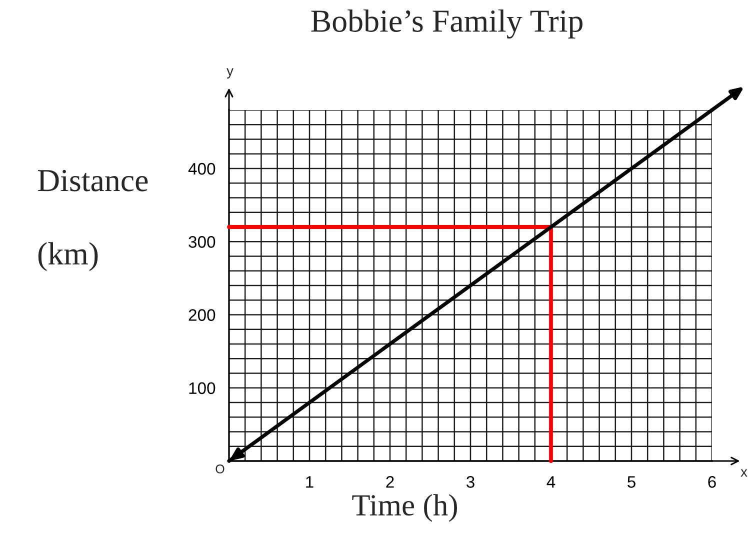  What do you see at coordinates (202, 315) in the screenshot?
I see `y-tick-label: 200` at bounding box center [202, 315].